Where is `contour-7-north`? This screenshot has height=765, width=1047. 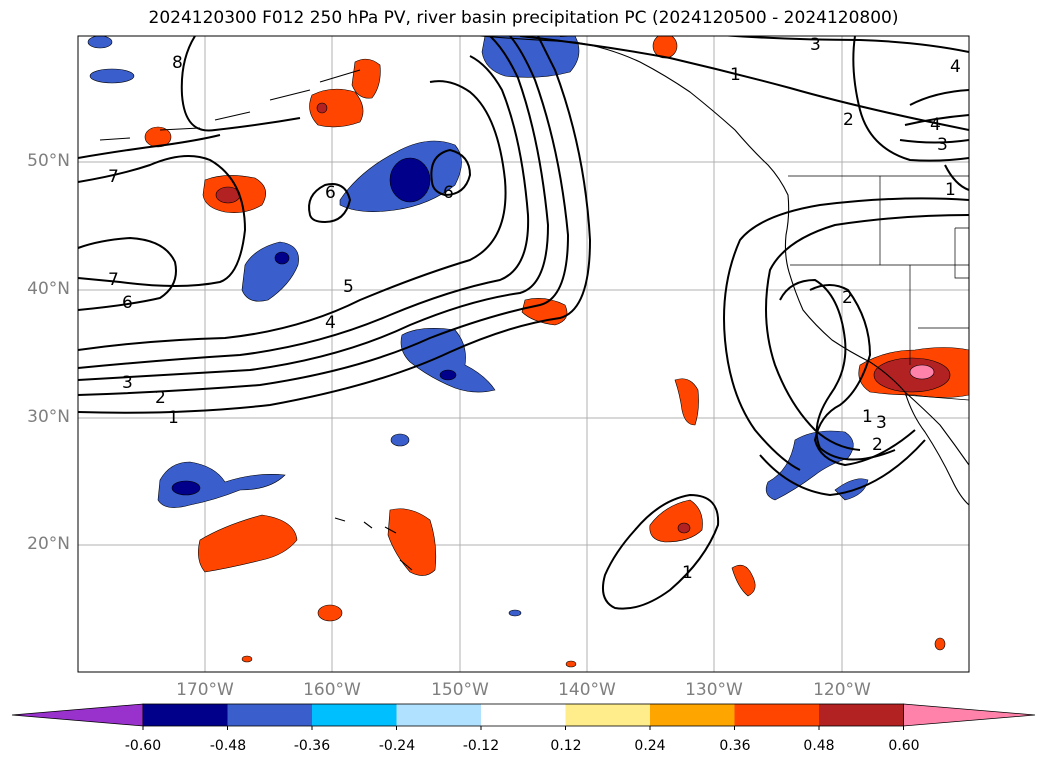 contour-7-north is located at coordinates (149, 146).